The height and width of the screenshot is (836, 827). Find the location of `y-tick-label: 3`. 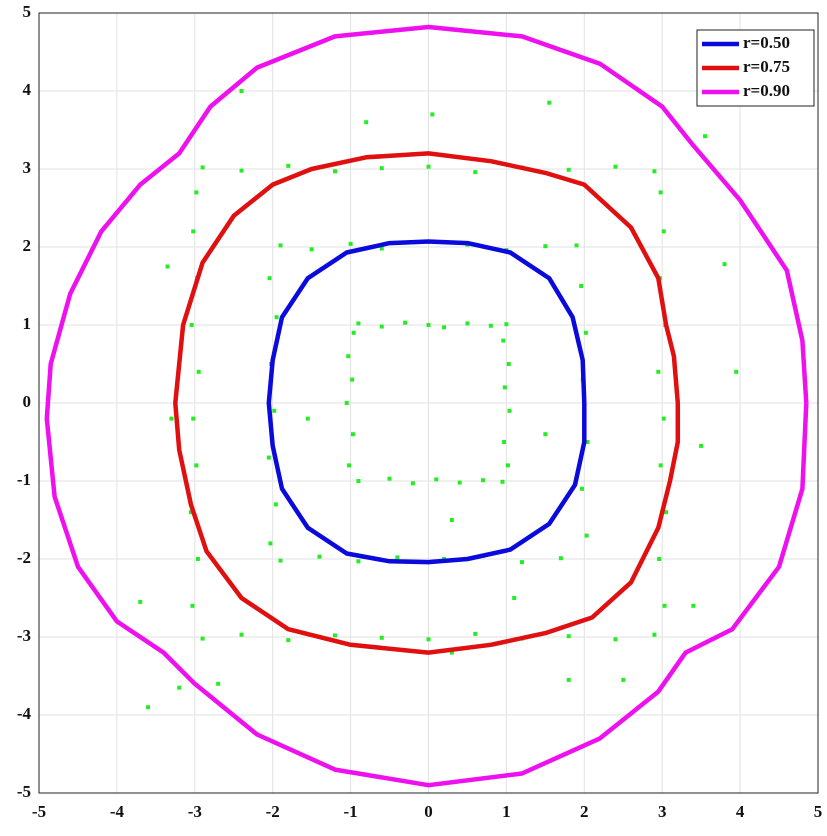

y-tick-label: 3 is located at coordinates (27, 167).